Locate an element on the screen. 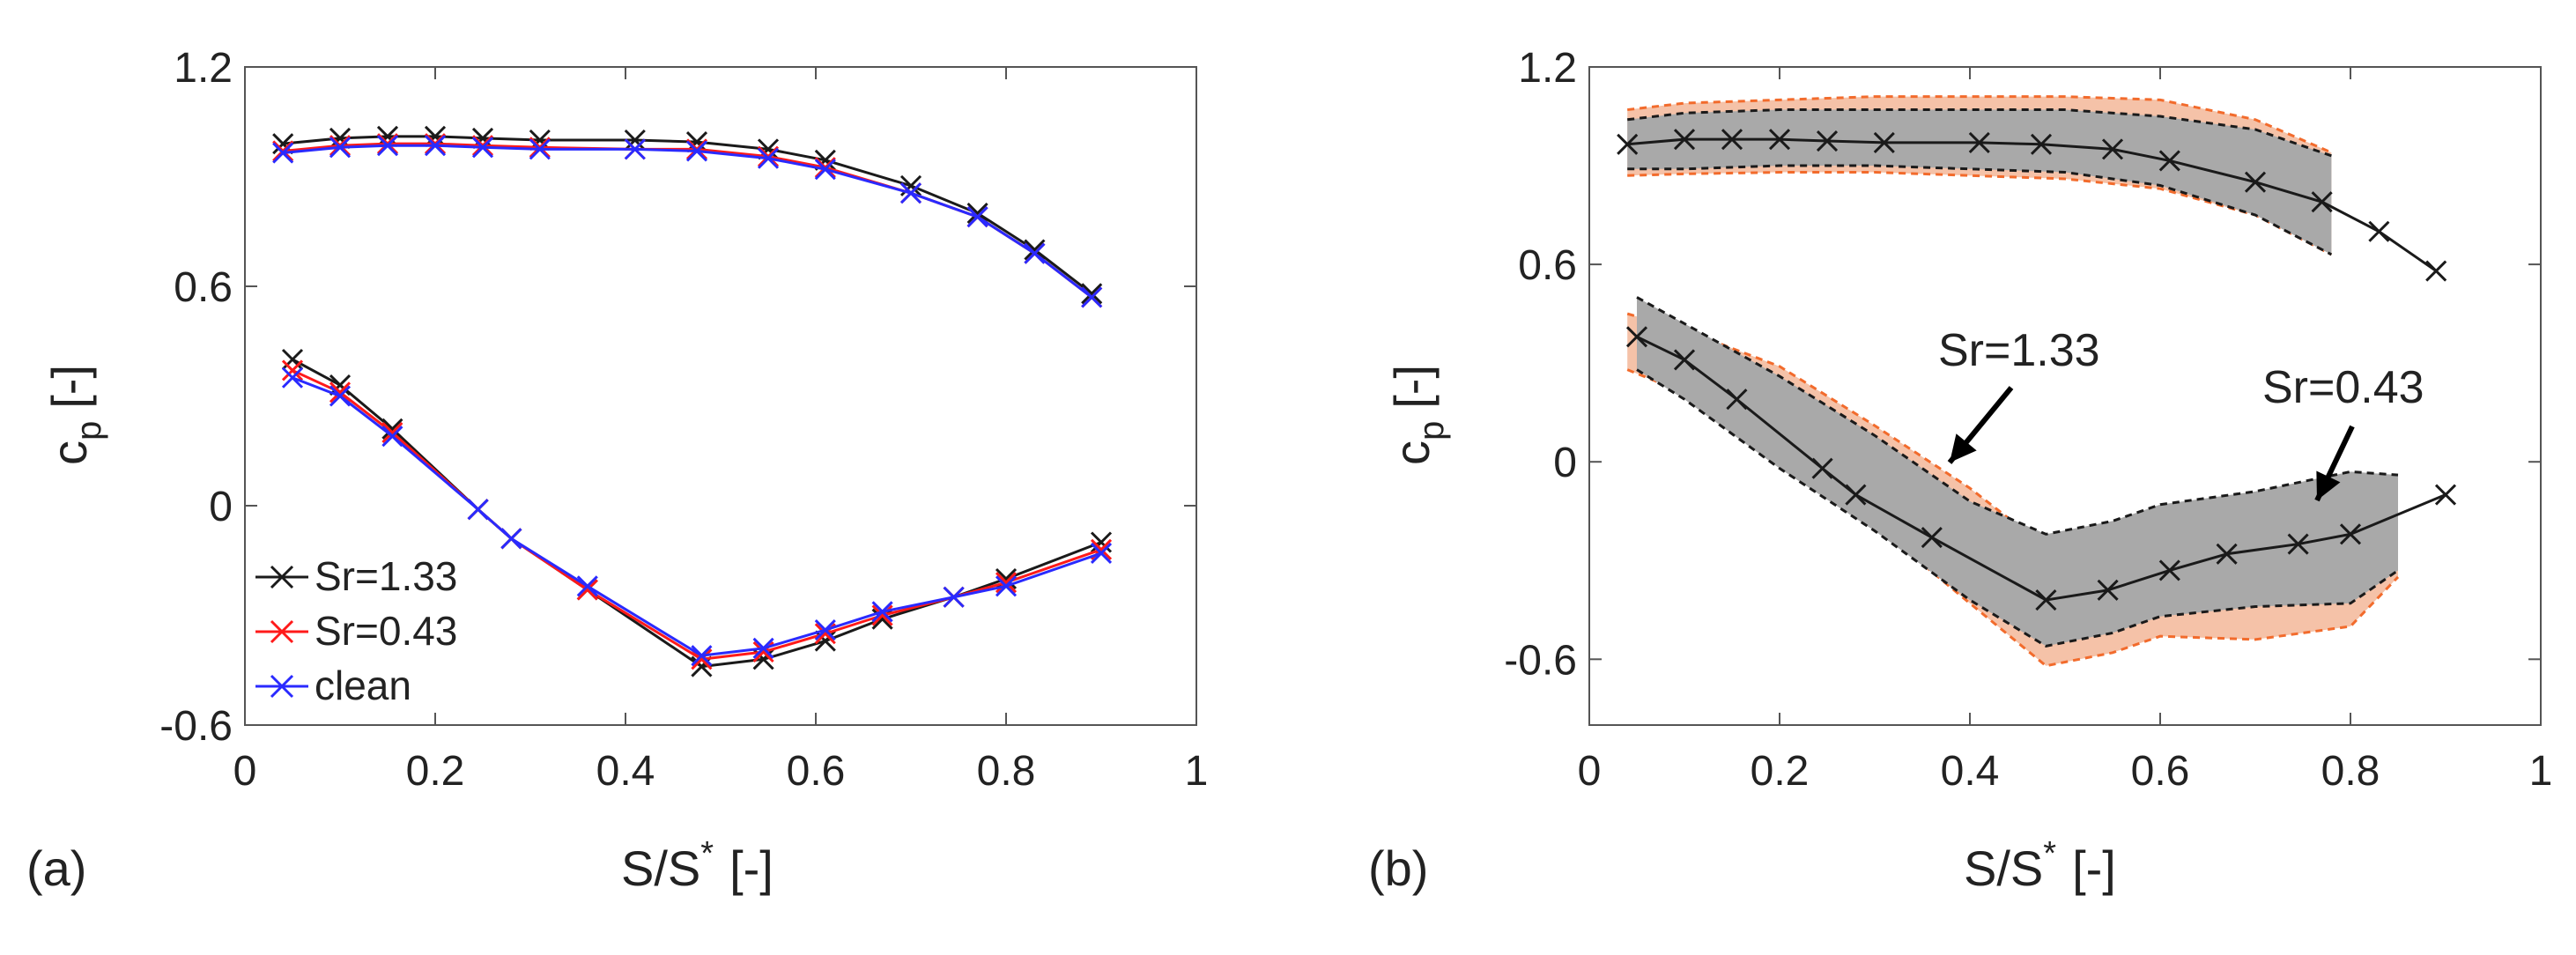 This screenshot has width=2576, height=955. mean-upper-line is located at coordinates (2033, 204).